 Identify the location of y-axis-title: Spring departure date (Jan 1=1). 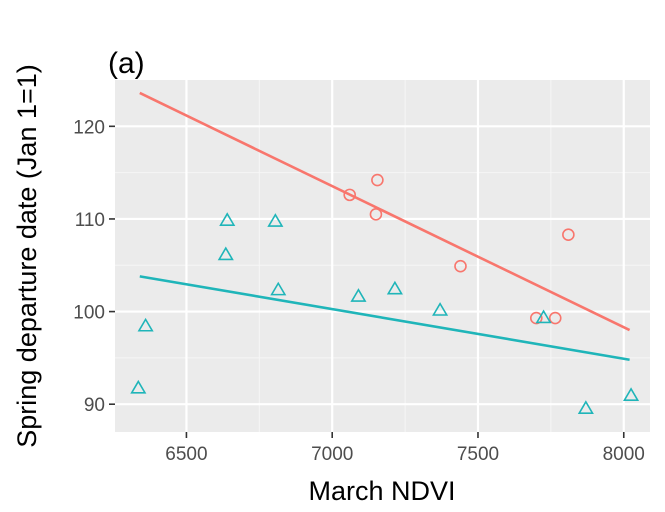
(27, 256).